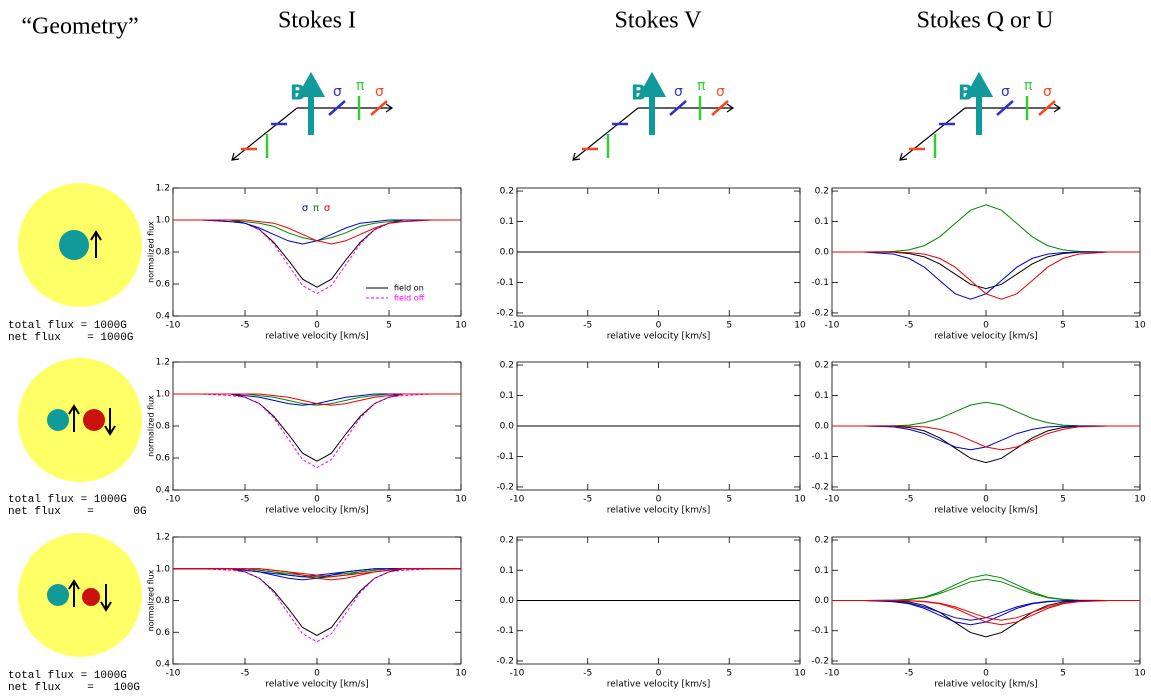 This screenshot has width=1151, height=698. I want to click on plot-frame, so click(317, 600).